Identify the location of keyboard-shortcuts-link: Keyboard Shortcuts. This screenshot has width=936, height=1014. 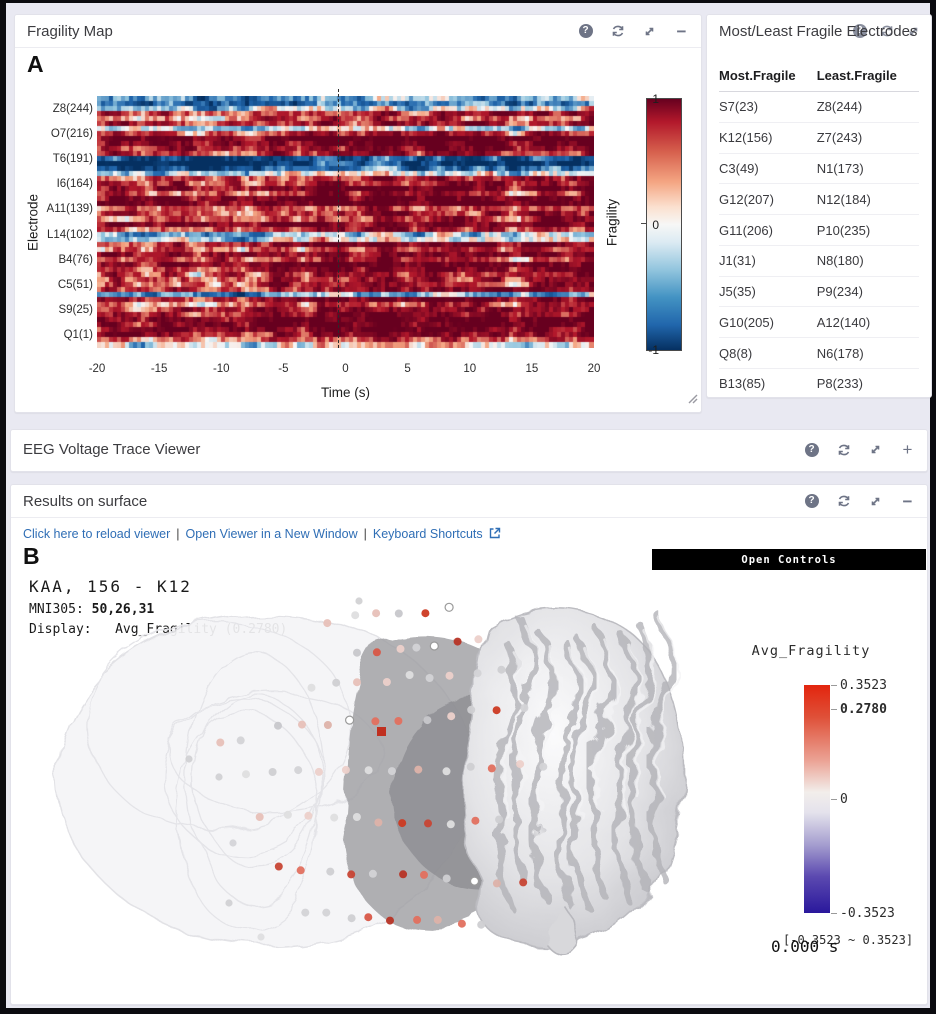
(427, 534).